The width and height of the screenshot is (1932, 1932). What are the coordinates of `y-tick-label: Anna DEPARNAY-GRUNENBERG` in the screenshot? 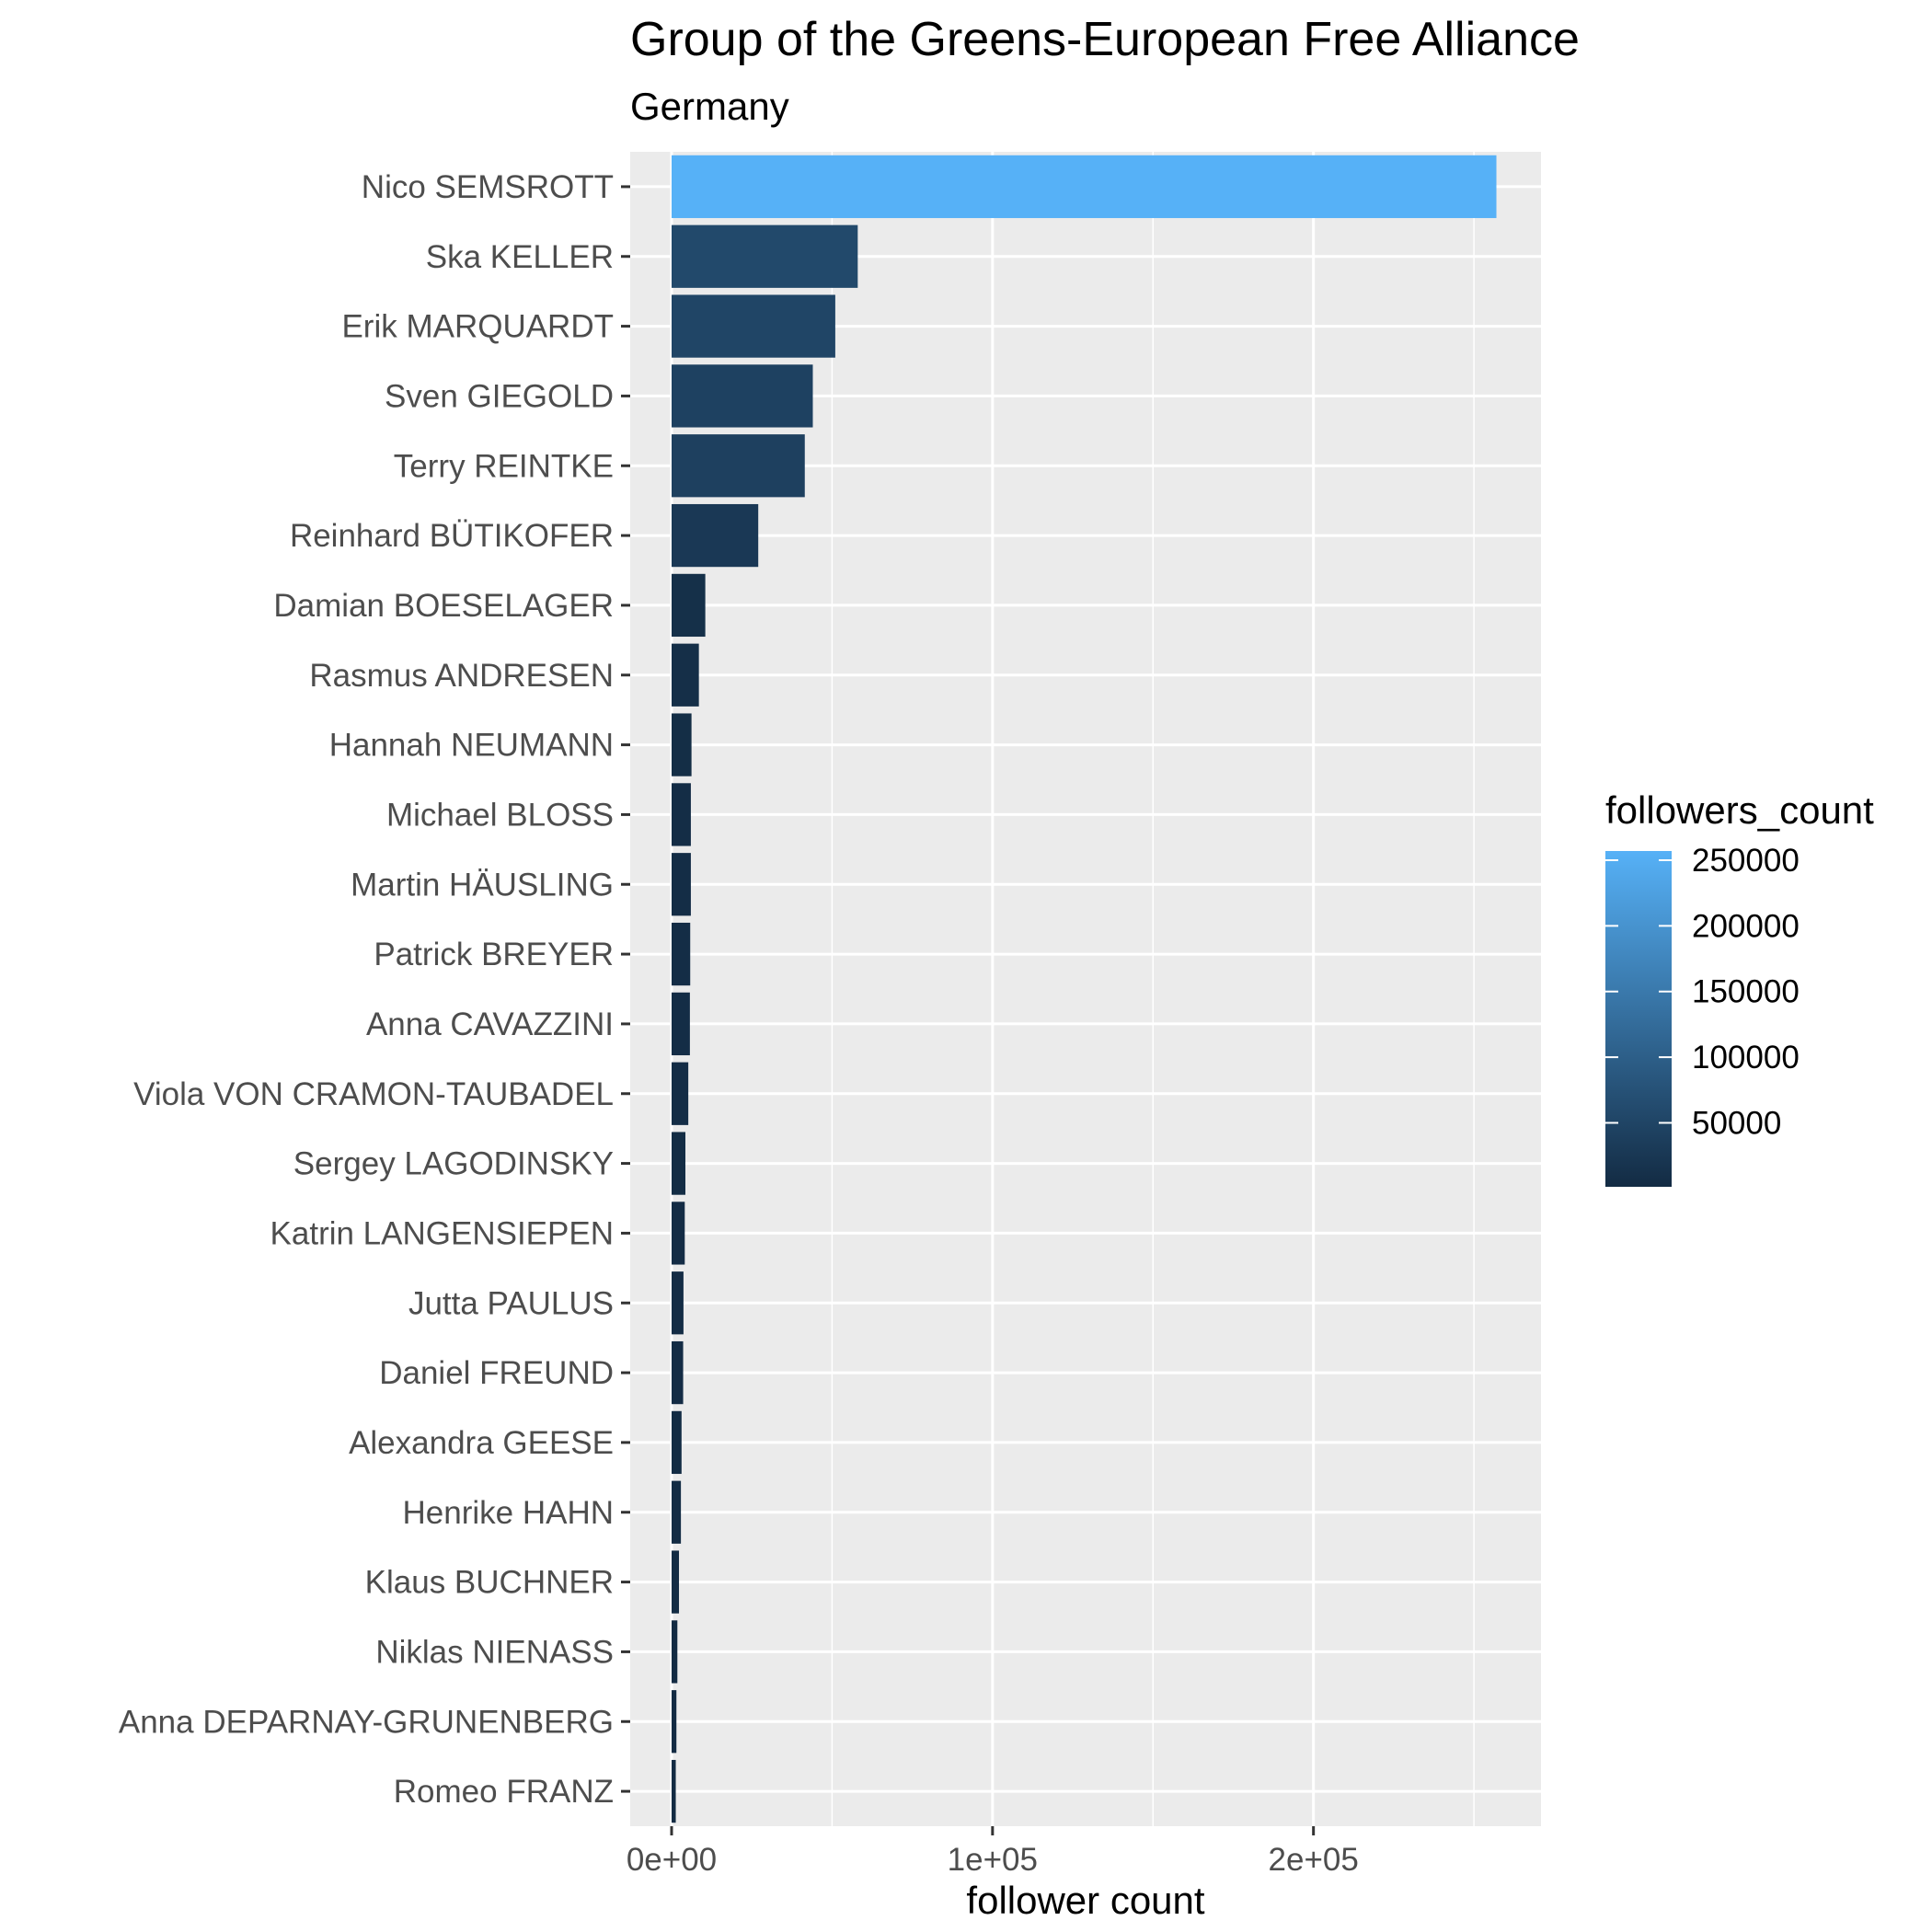 It's located at (366, 1722).